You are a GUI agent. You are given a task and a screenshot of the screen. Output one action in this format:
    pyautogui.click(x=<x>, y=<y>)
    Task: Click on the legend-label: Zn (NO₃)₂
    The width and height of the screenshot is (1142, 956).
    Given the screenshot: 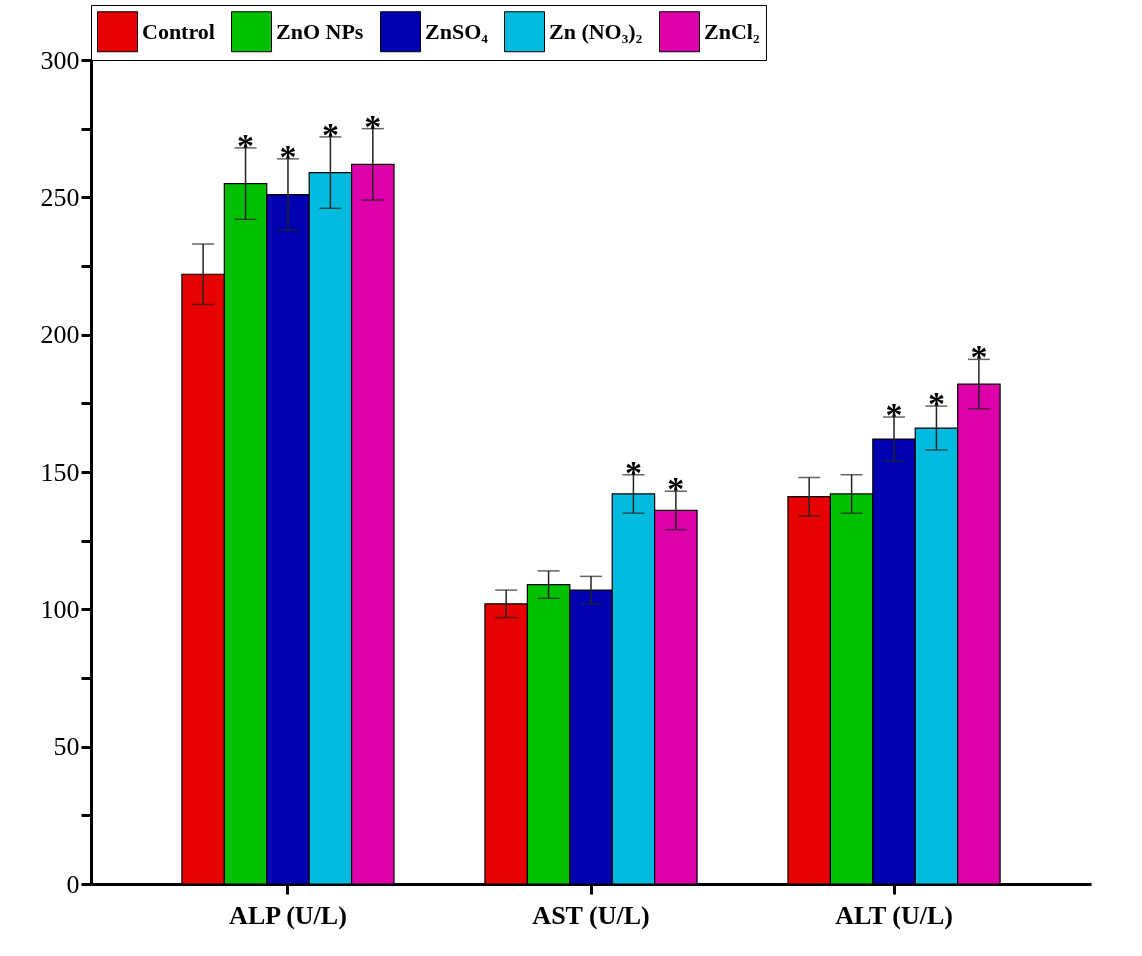 What is the action you would take?
    pyautogui.click(x=596, y=31)
    